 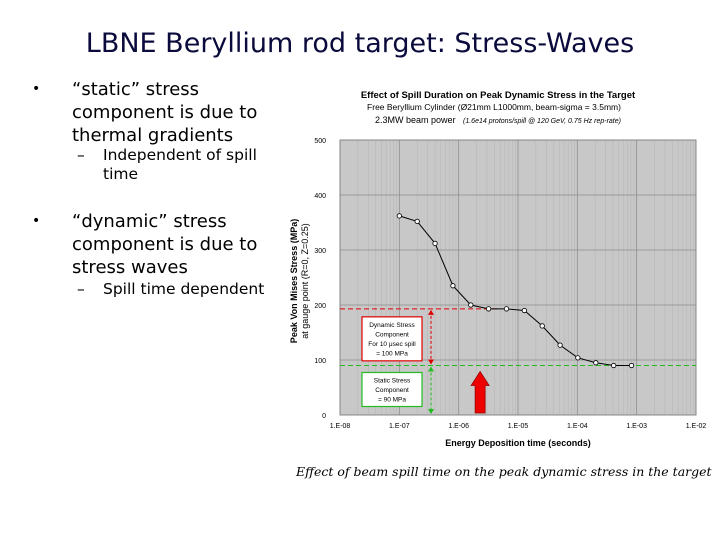 I want to click on dynamic-stress-annotation-text: For 10 μsec spill, so click(x=392, y=344).